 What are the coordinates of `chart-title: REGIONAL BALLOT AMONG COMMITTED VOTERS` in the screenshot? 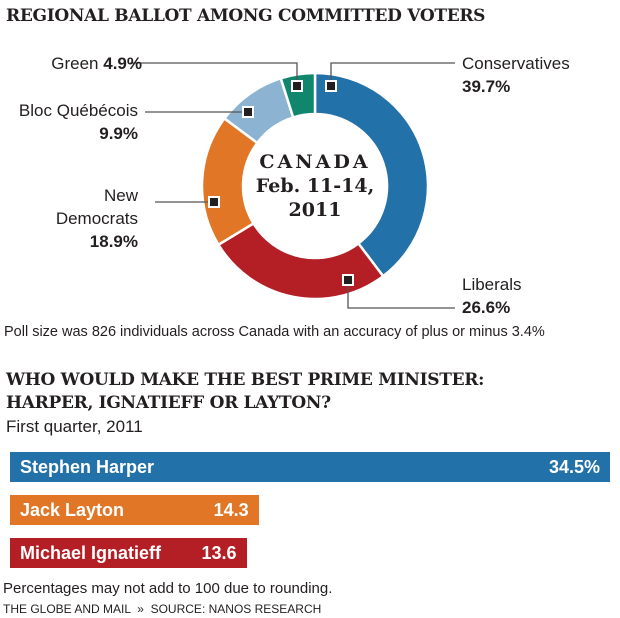 It's located at (246, 16).